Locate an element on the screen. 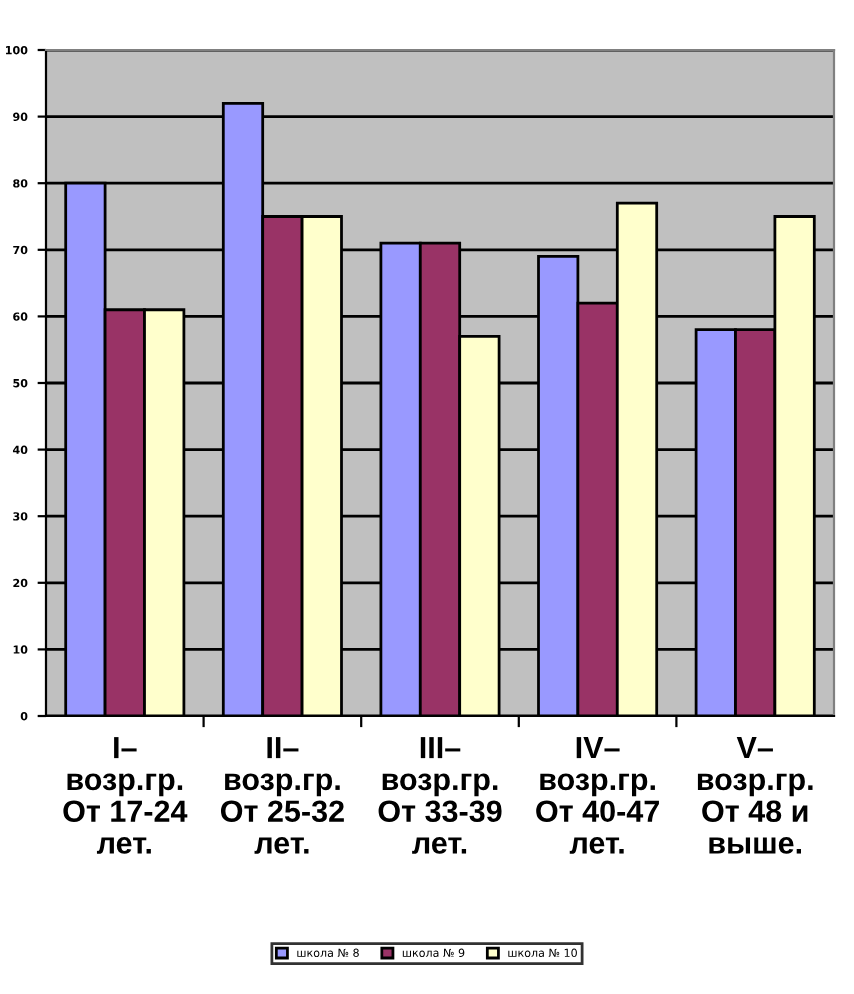 Image resolution: width=854 pixels, height=994 pixels. x-tick-label: V– возр.гр. От 48 и выше. is located at coordinates (755, 795).